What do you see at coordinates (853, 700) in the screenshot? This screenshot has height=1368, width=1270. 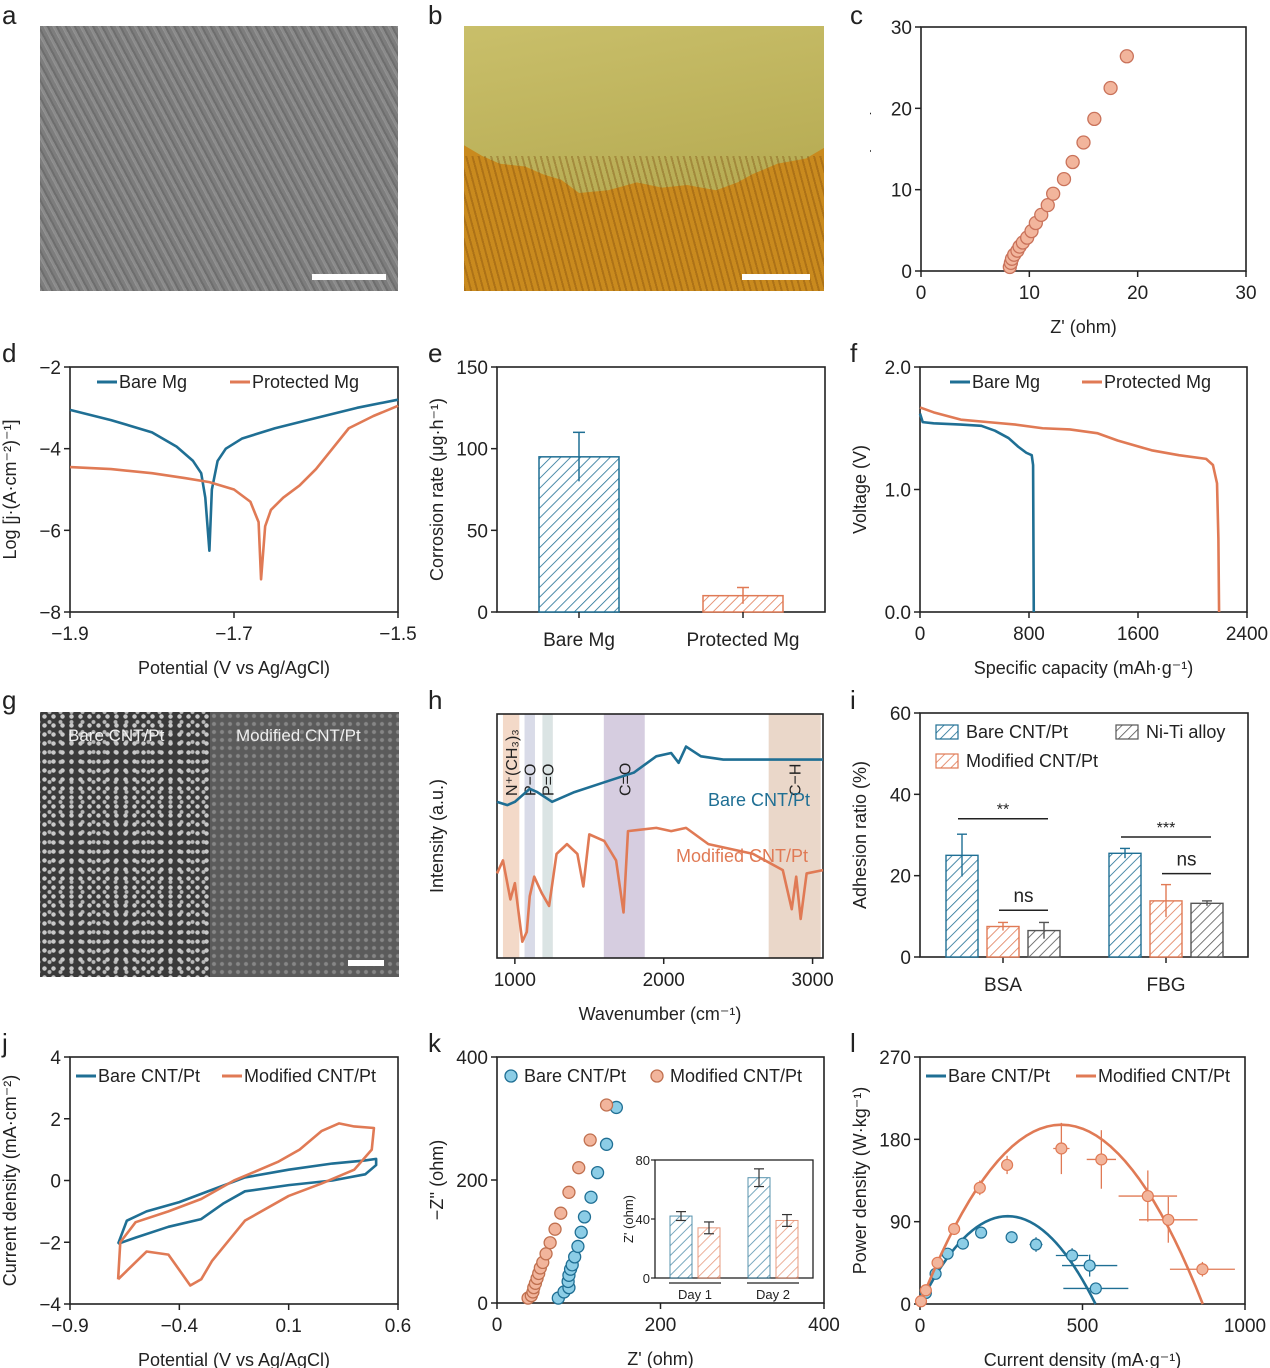 I see `panel-label-i: i` at bounding box center [853, 700].